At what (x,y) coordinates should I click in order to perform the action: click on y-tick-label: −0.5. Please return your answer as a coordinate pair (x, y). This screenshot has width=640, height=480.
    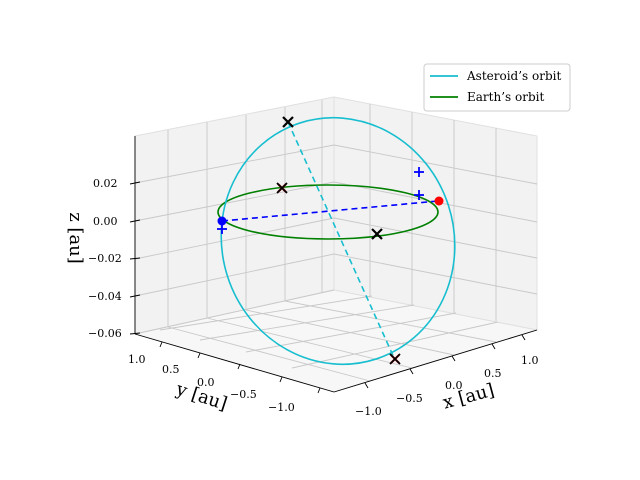
    Looking at the image, I should click on (243, 394).